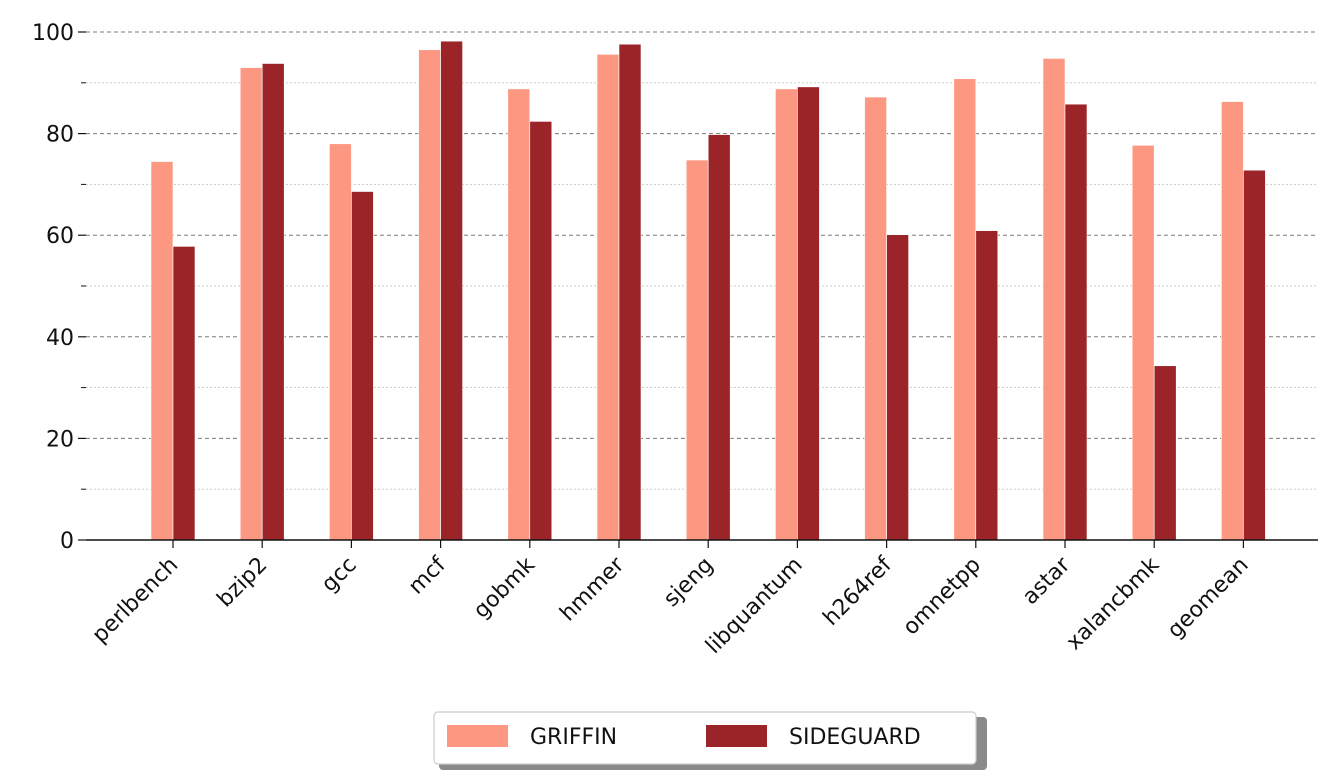  What do you see at coordinates (1047, 581) in the screenshot?
I see `x-tick-label: astar` at bounding box center [1047, 581].